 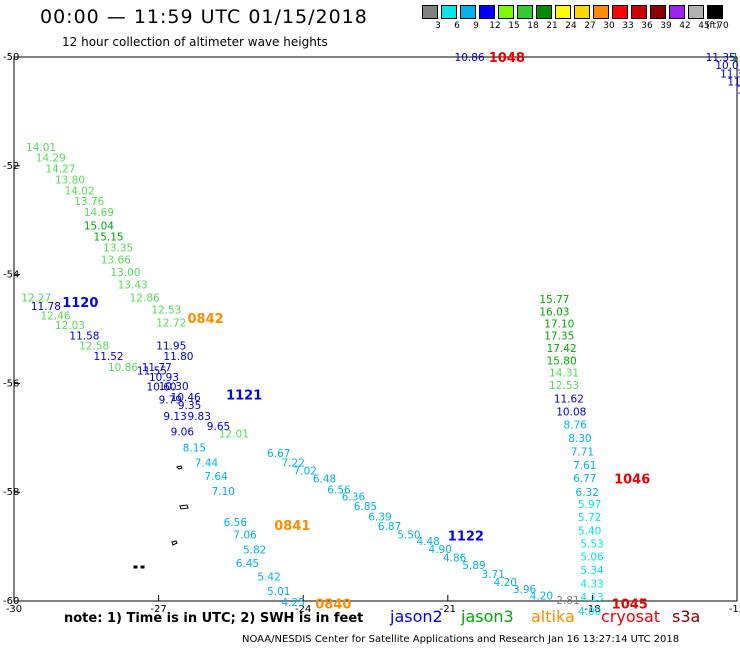 I want to click on wave-height-value: 11.80, so click(x=178, y=357).